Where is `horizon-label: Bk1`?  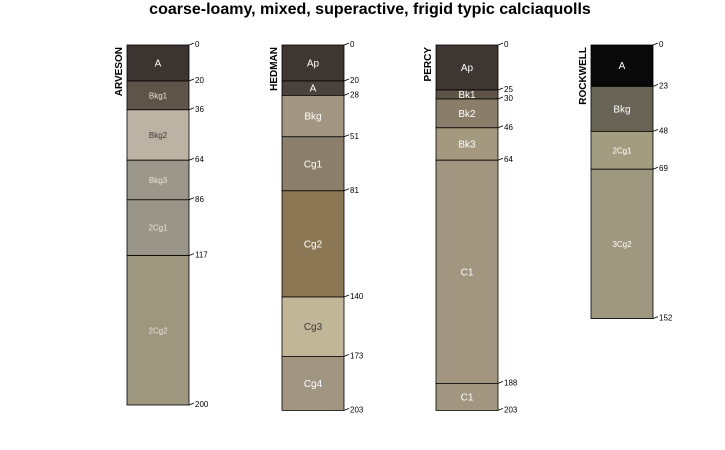 horizon-label: Bk1 is located at coordinates (467, 95).